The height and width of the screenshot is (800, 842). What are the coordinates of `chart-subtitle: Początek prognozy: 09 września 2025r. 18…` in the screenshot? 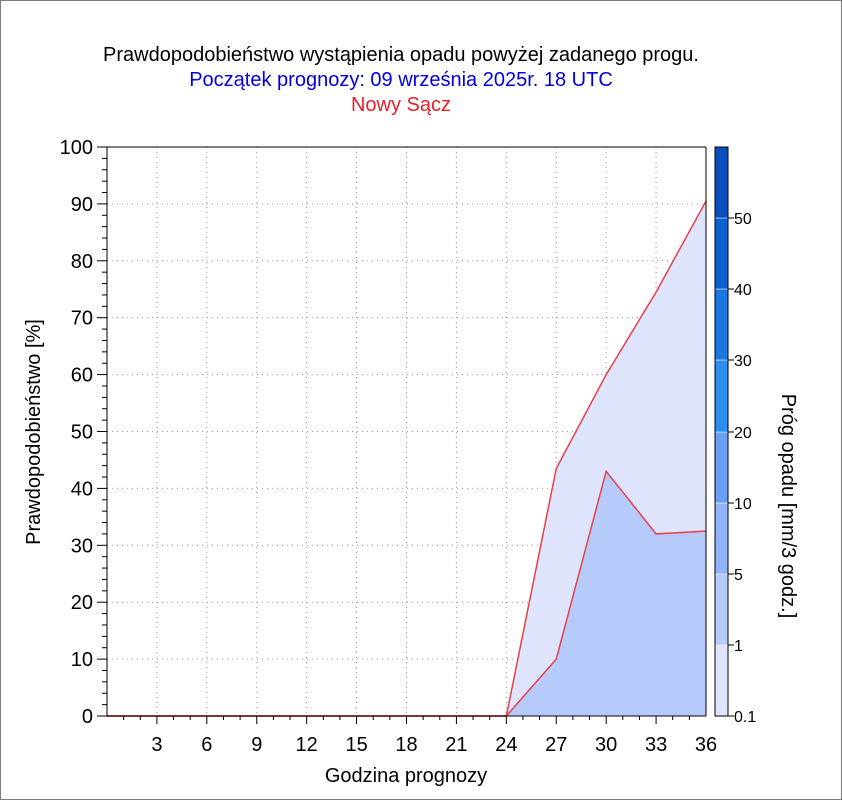 It's located at (401, 80).